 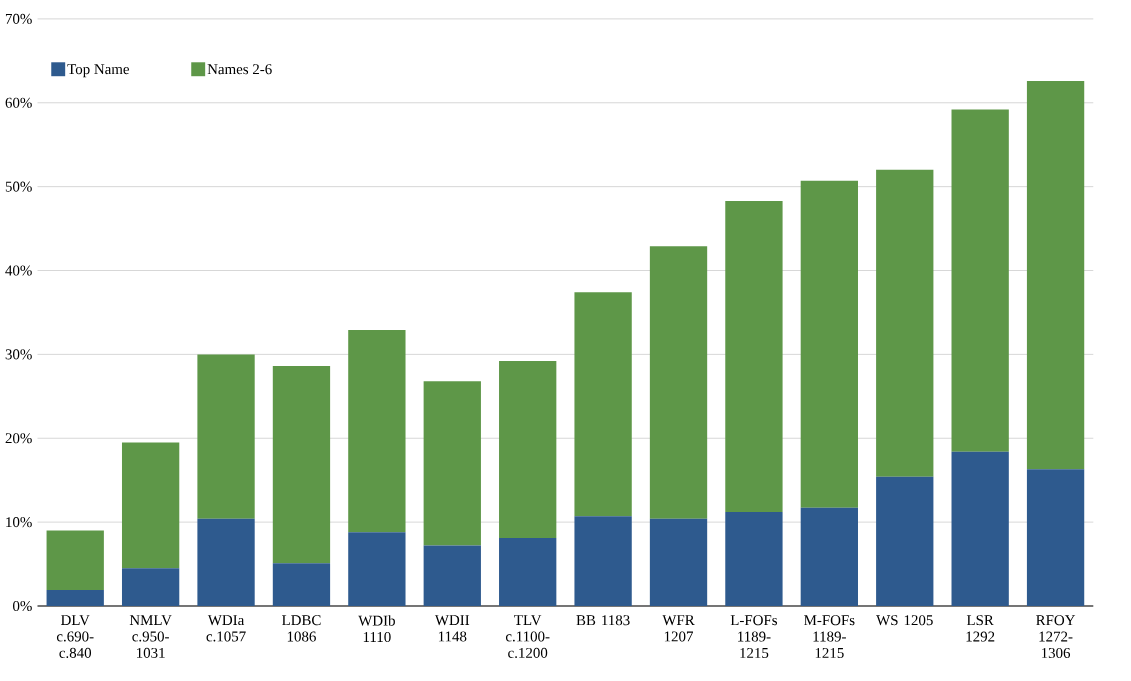 I want to click on x-tick-label: WDIa c.1057, so click(x=226, y=628).